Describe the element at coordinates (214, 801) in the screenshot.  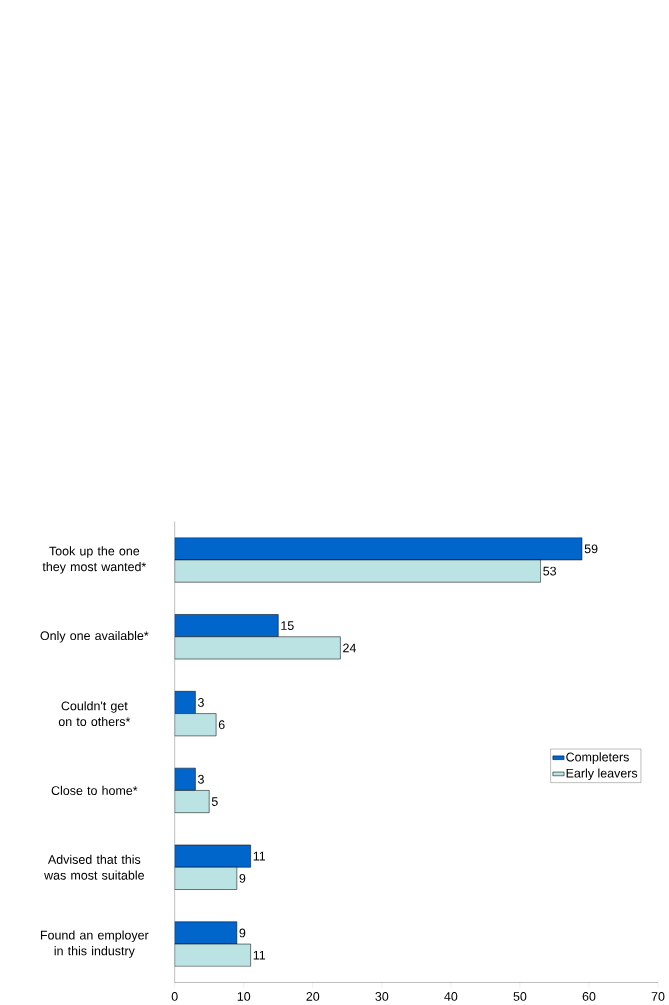
I see `data-label: 5` at that location.